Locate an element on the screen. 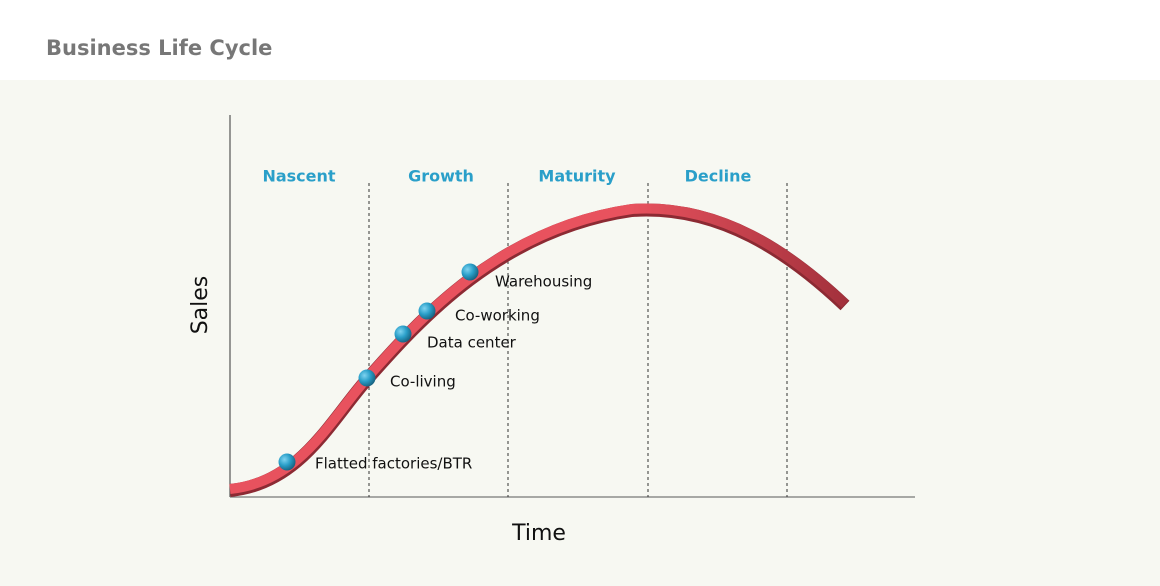  title: Business Life Cycle is located at coordinates (159, 48).